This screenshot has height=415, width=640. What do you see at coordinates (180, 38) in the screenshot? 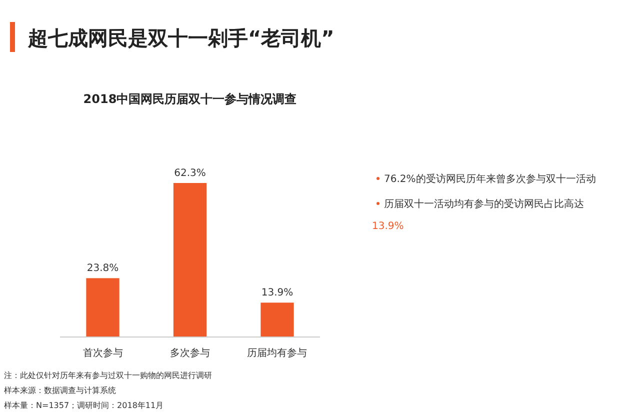
I see `chart-title: 超七成网民是双十一剁手“老司机”` at bounding box center [180, 38].